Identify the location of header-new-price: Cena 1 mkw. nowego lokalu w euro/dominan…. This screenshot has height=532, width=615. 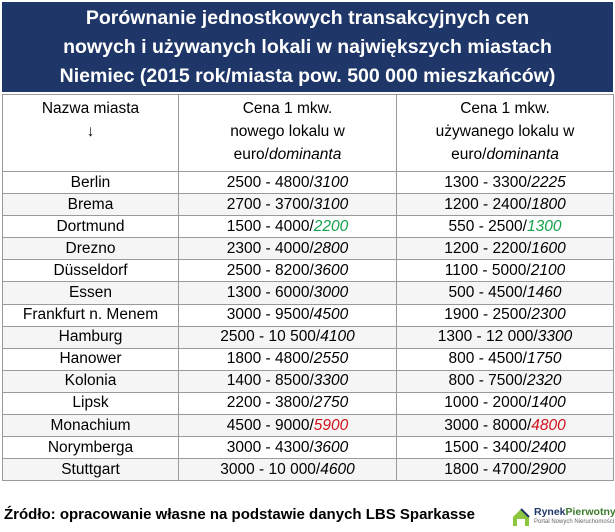
(287, 133).